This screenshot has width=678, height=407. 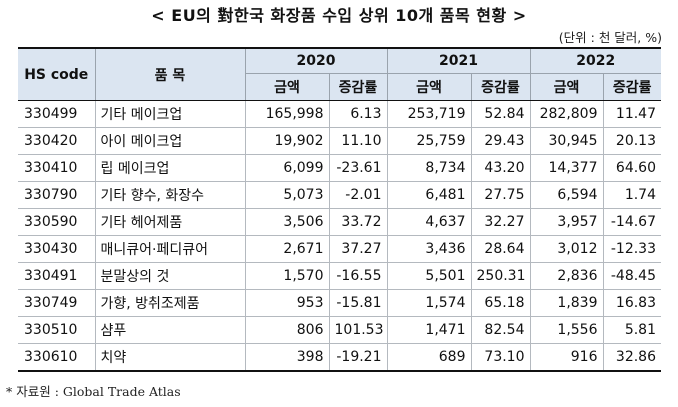 What do you see at coordinates (57, 168) in the screenshot?
I see `hs-code-cell: 330410` at bounding box center [57, 168].